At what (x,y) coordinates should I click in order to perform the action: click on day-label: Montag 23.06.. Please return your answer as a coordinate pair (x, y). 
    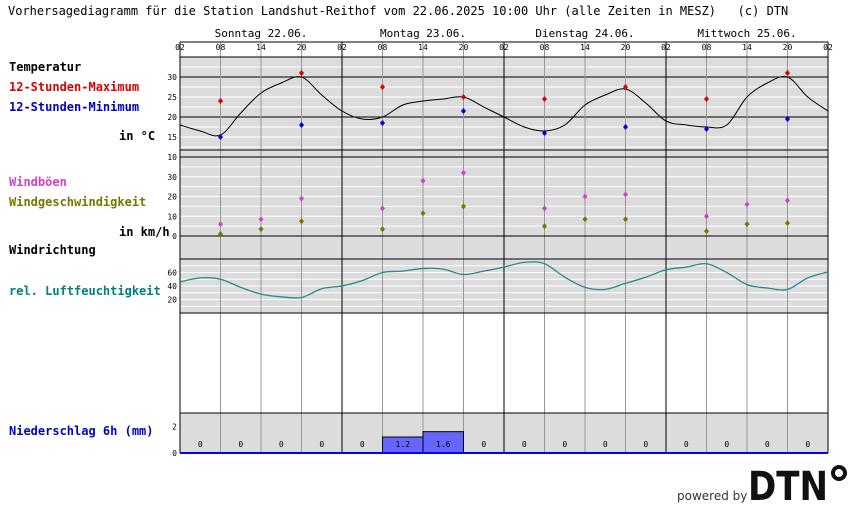
    Looking at the image, I should click on (423, 33).